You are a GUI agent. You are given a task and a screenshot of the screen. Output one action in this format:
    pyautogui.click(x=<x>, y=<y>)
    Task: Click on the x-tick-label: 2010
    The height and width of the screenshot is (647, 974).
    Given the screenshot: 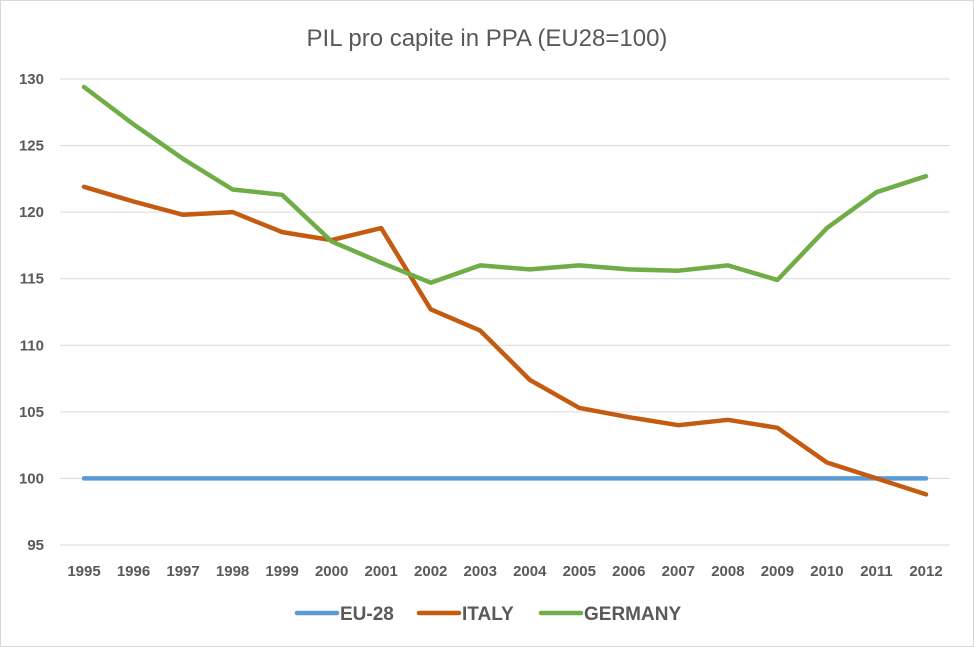 What is the action you would take?
    pyautogui.click(x=826, y=571)
    